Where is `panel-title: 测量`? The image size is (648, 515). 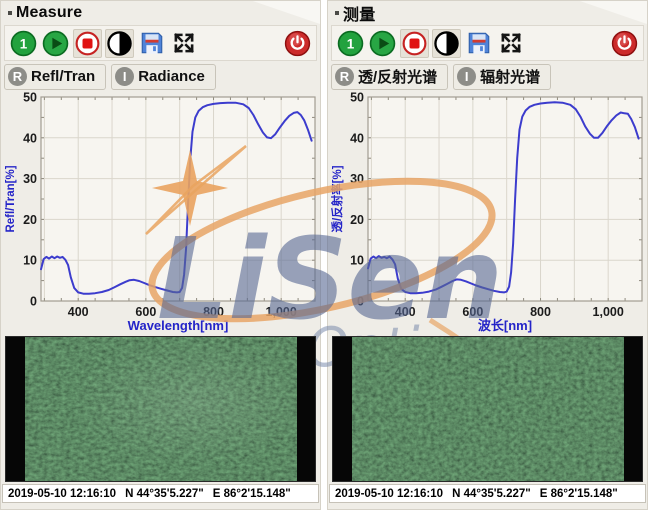 panel-title: 测量 is located at coordinates (359, 15).